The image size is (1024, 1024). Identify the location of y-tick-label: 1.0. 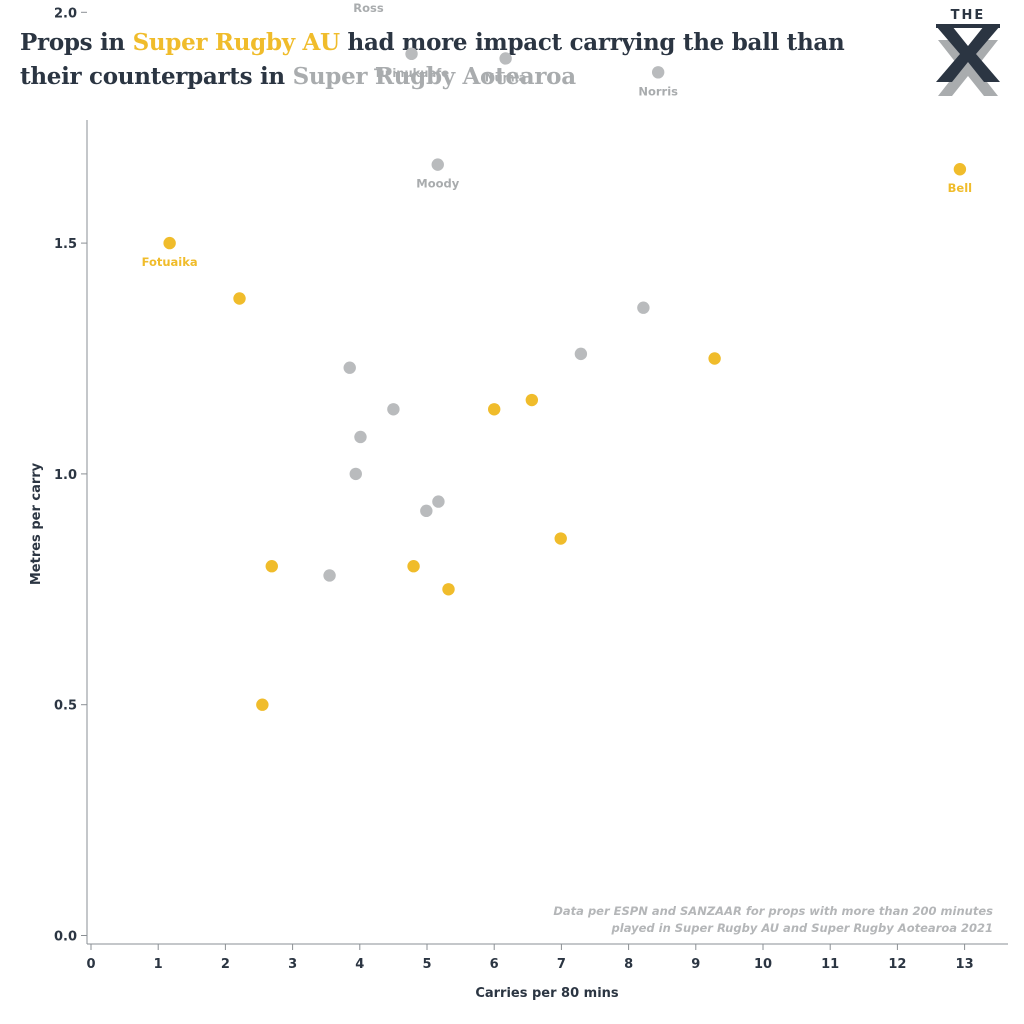
(65, 475).